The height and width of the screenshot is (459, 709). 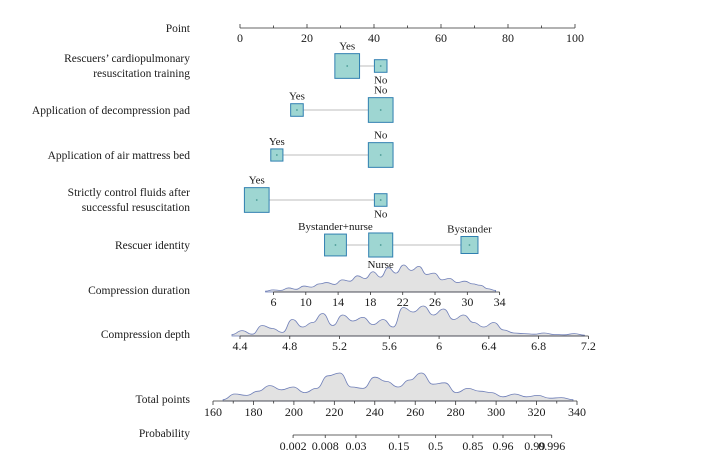 I want to click on axis-duration-tick-label: 18, so click(x=370, y=302).